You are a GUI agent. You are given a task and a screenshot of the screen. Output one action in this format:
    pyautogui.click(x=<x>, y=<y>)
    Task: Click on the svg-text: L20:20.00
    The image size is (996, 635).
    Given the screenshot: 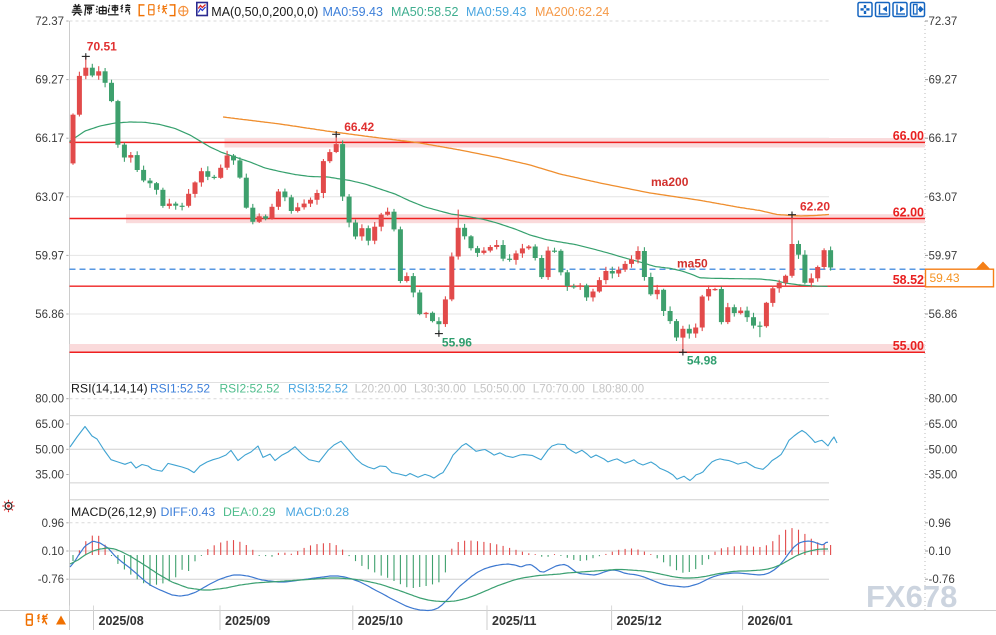 What is the action you would take?
    pyautogui.click(x=381, y=388)
    